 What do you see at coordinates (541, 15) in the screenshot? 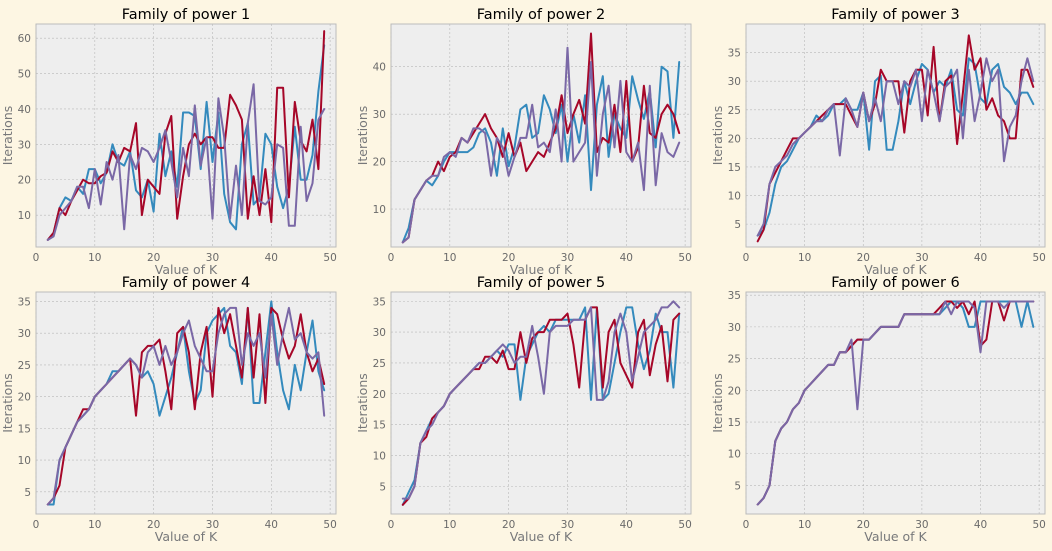
I see `chart-title: Family of power 2` at bounding box center [541, 15].